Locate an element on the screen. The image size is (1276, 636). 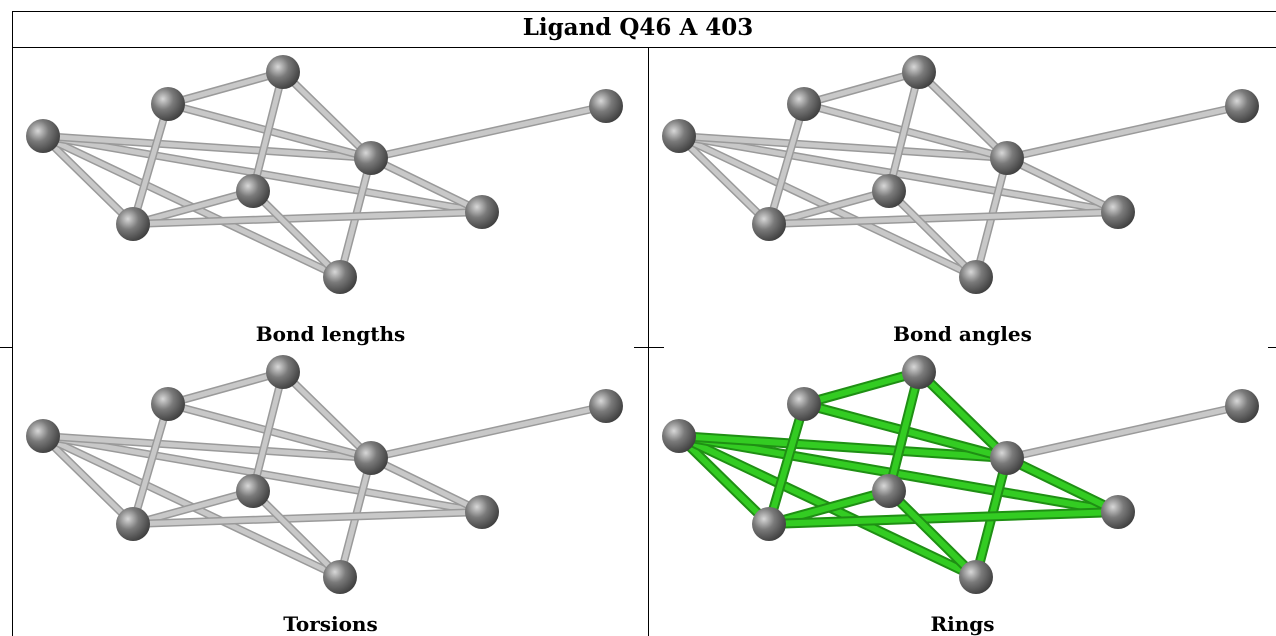
ring-bond-highlight-a0-a7 is located at coordinates (898, 474).